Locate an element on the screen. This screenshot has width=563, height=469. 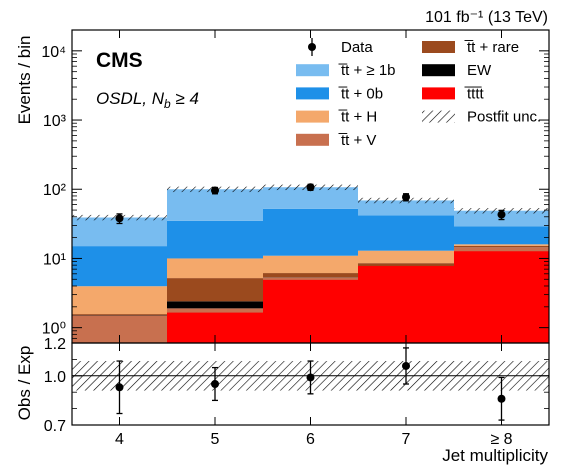
region-text: OSDL, N is located at coordinates (130, 98).